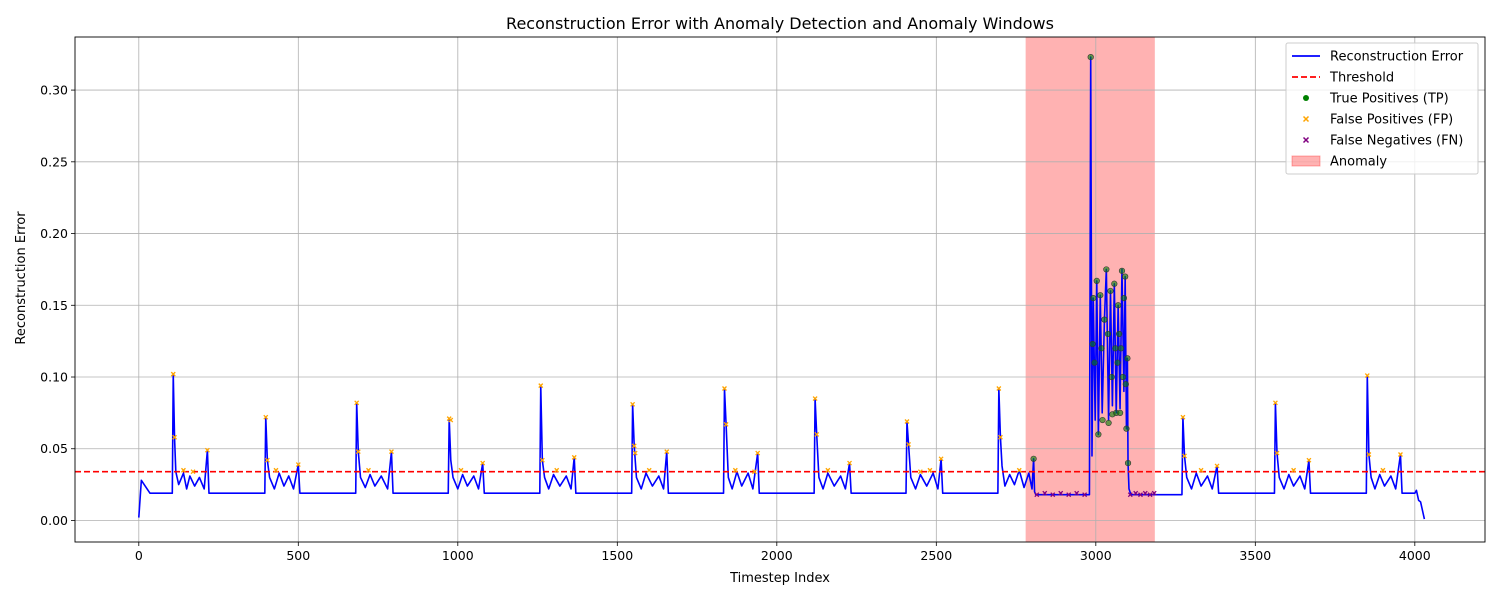 The image size is (1500, 600). I want to click on x-tick-label: 500, so click(298, 555).